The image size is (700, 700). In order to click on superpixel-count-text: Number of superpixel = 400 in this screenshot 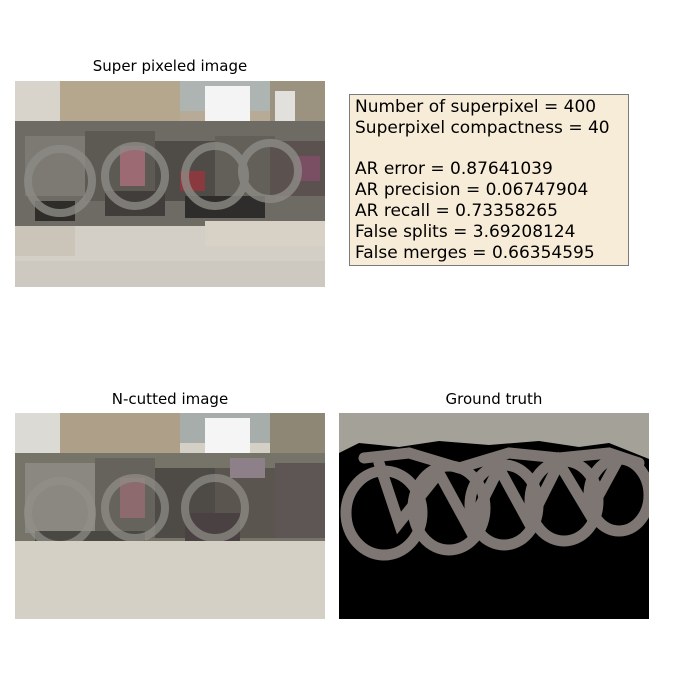, I will do `click(476, 107)`.